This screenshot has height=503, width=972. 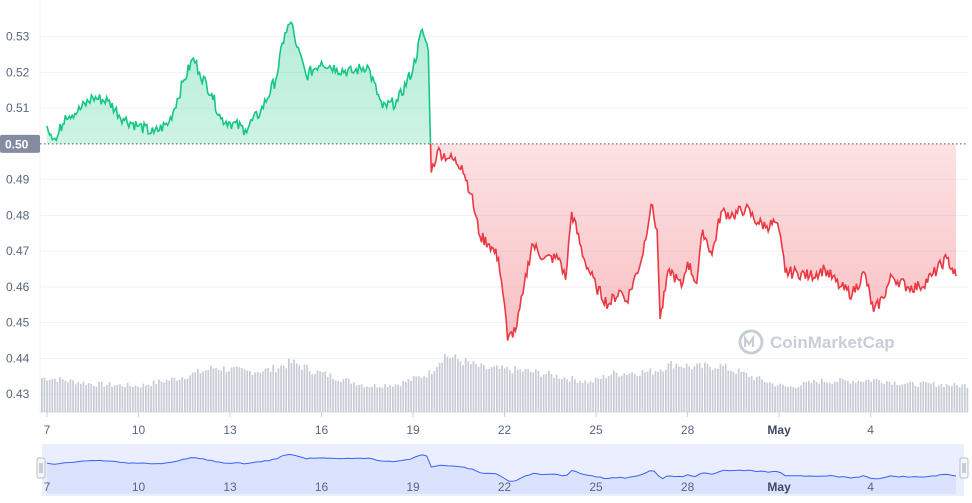 I want to click on watermark-text: CoinMarketCap, so click(x=832, y=342).